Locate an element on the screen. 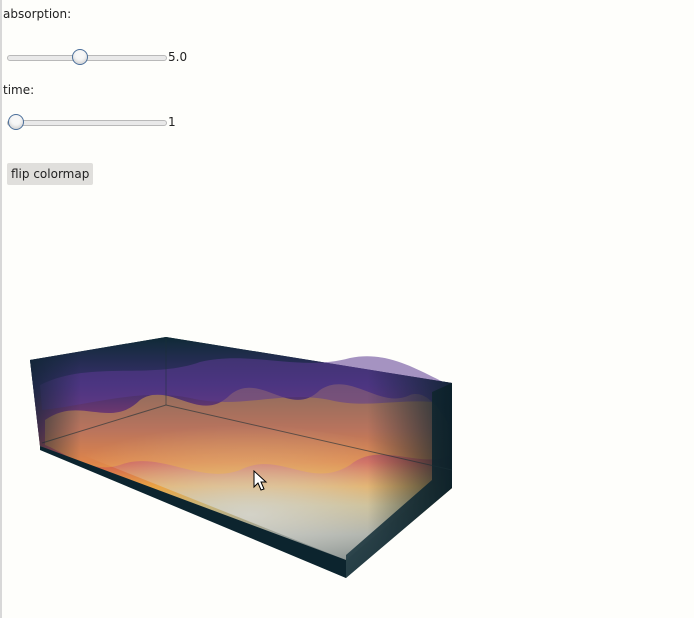  arrow-cursor-icon is located at coordinates (260, 480).